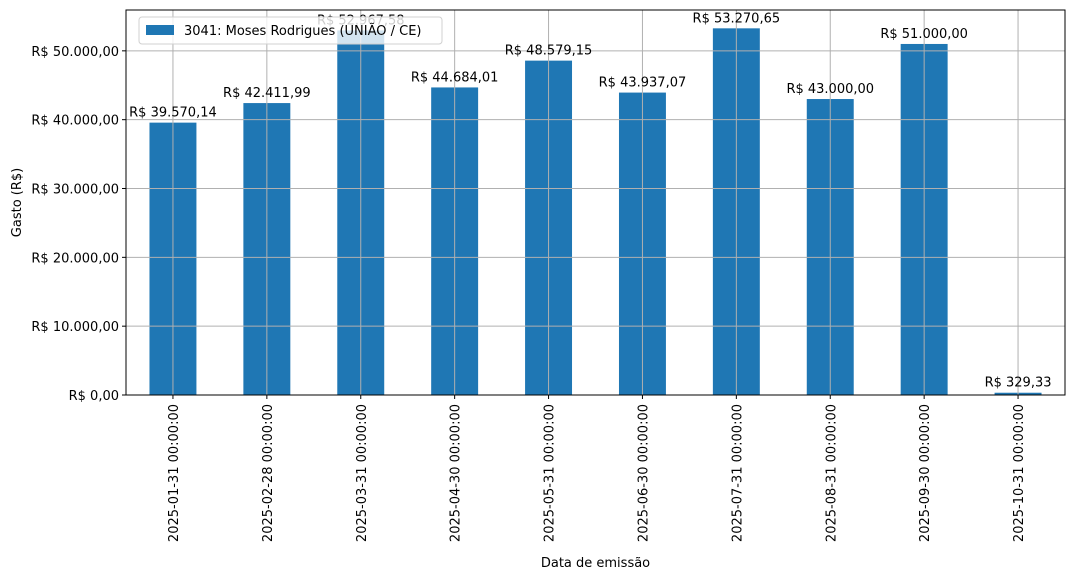 The image size is (1072, 584). I want to click on legend-label: 3041: Moses Rodrigues (UNIÃO / CE), so click(303, 31).